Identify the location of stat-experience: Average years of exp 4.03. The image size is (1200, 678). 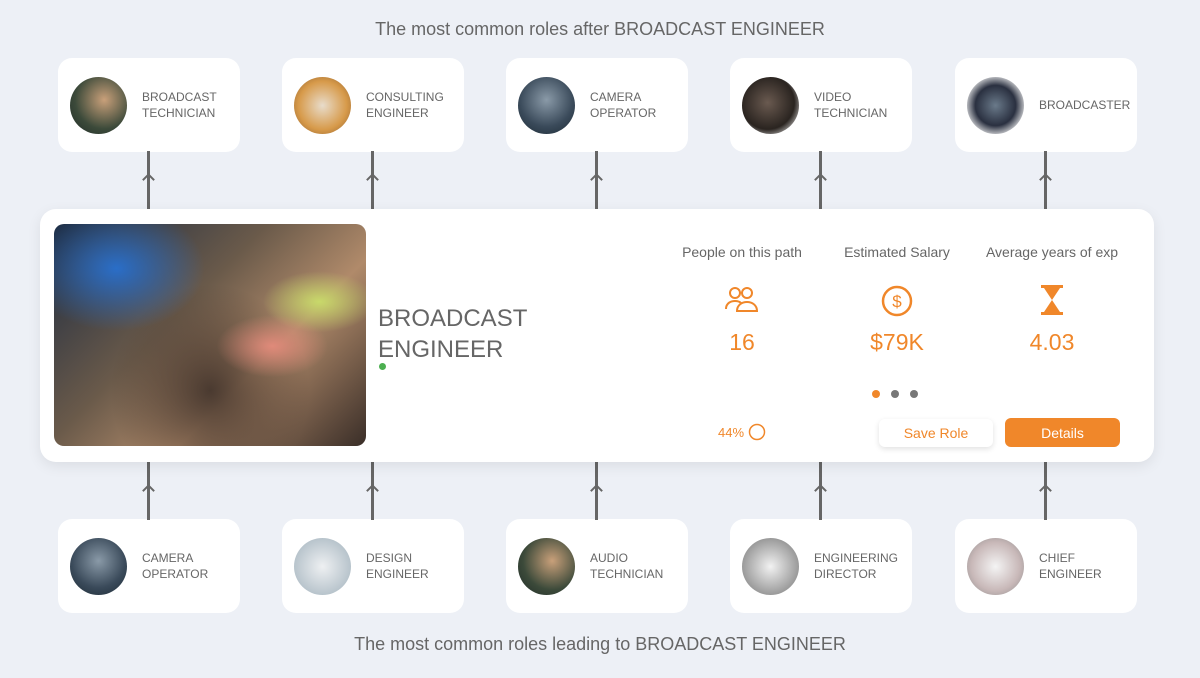
(1052, 300).